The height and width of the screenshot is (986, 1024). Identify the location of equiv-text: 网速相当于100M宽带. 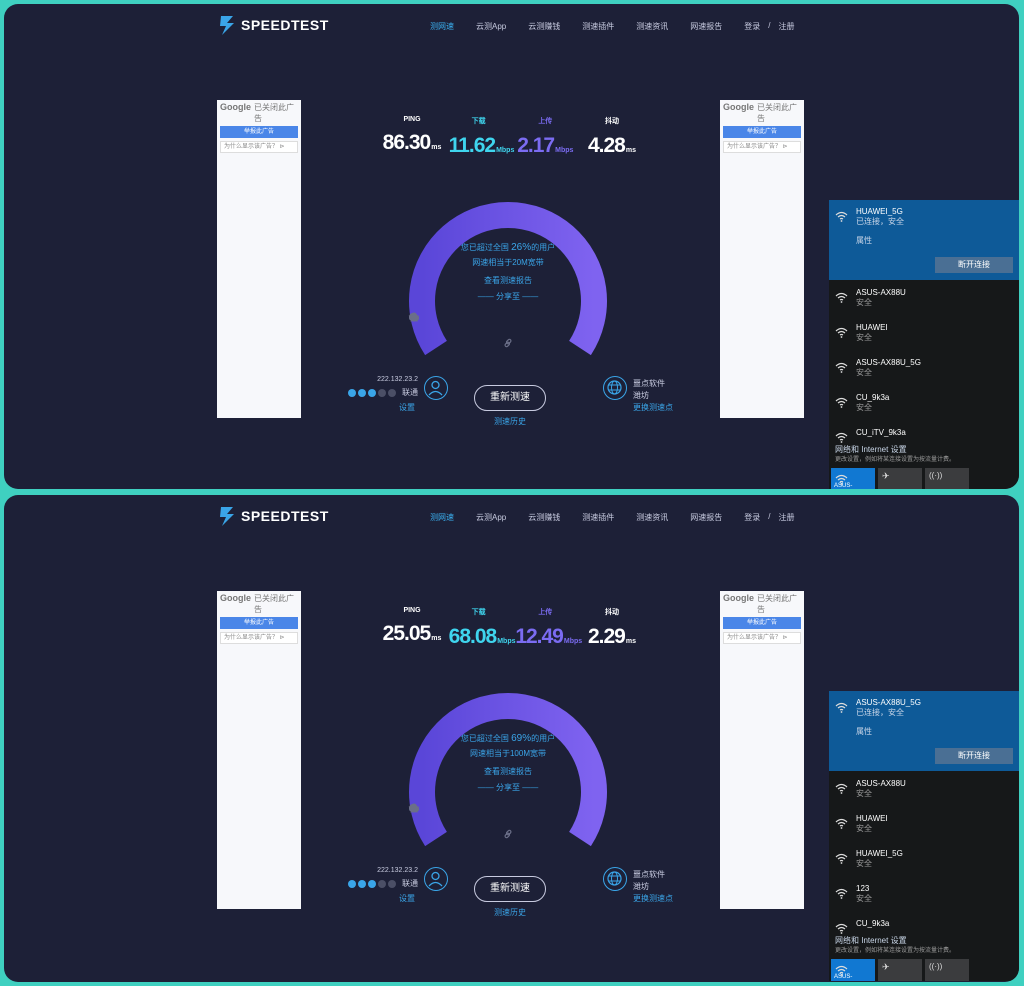
(508, 753).